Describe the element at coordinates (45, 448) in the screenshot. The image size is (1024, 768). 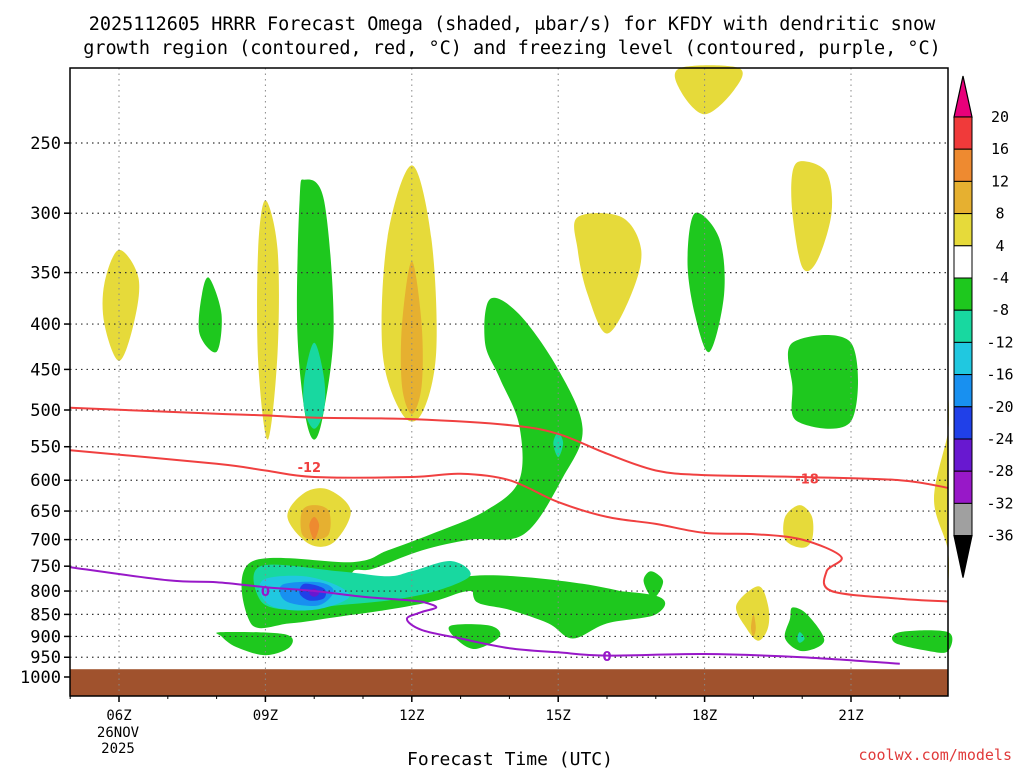
I see `y-tick-label-550: 550` at that location.